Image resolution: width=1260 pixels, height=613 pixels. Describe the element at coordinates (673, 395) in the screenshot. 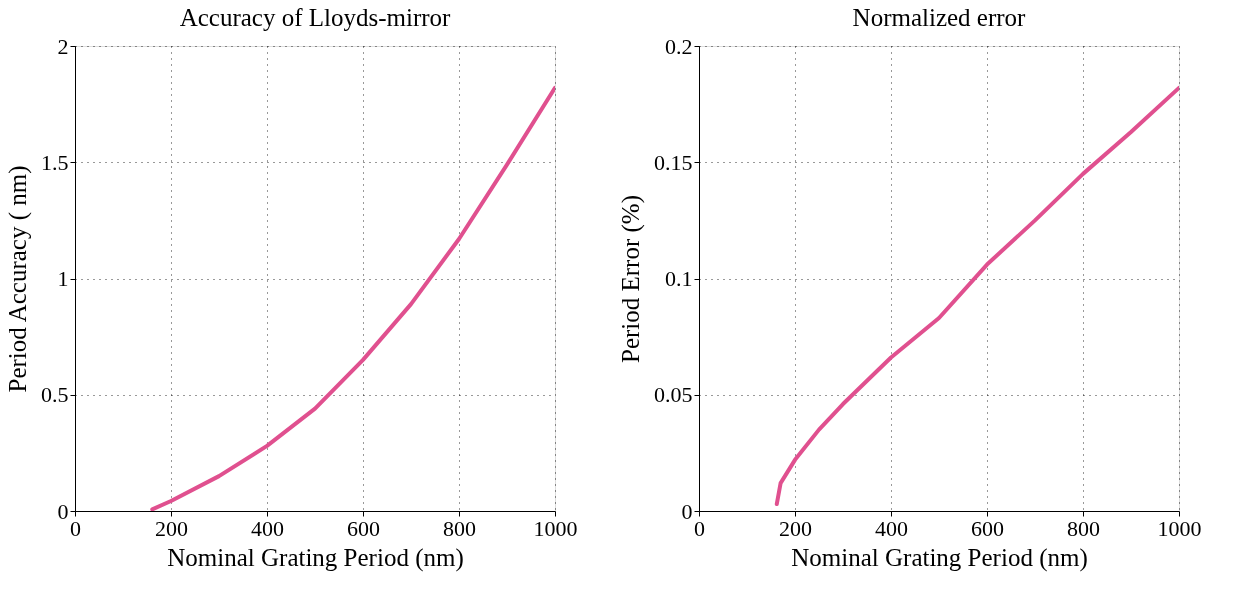

I see `y-tick-label: 0.05` at that location.